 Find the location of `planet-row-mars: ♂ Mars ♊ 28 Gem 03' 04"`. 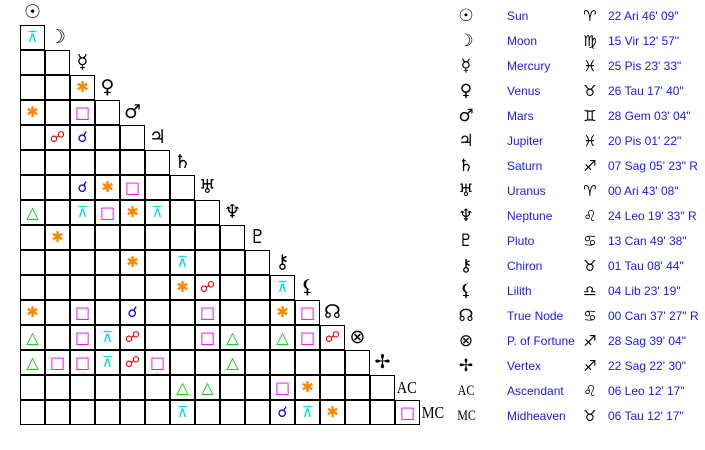

planet-row-mars: ♂ Mars ♊ 28 Gem 03' 04" is located at coordinates (580, 117).